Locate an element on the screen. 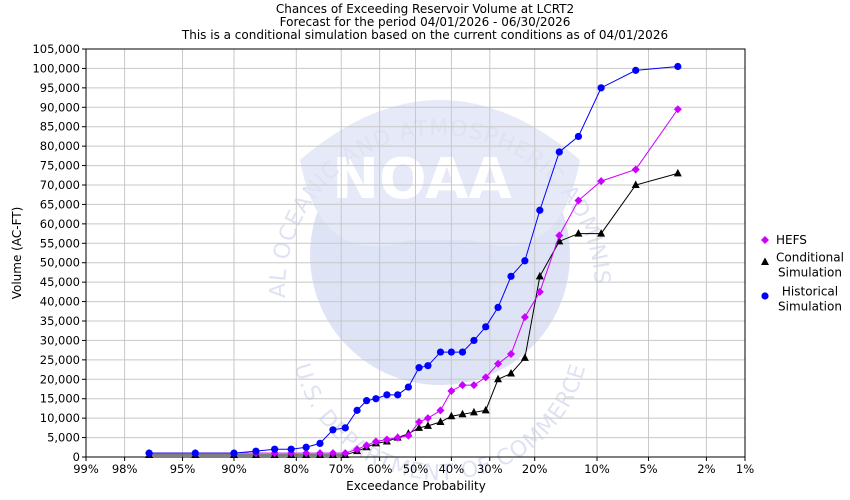 The image size is (850, 500). x-tick-label: 60% is located at coordinates (380, 469).